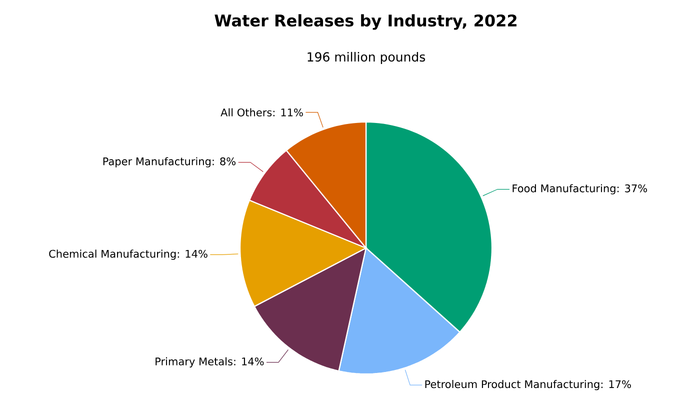 The width and height of the screenshot is (674, 405). I want to click on slice-label: Primary Metals: 14%, so click(210, 362).